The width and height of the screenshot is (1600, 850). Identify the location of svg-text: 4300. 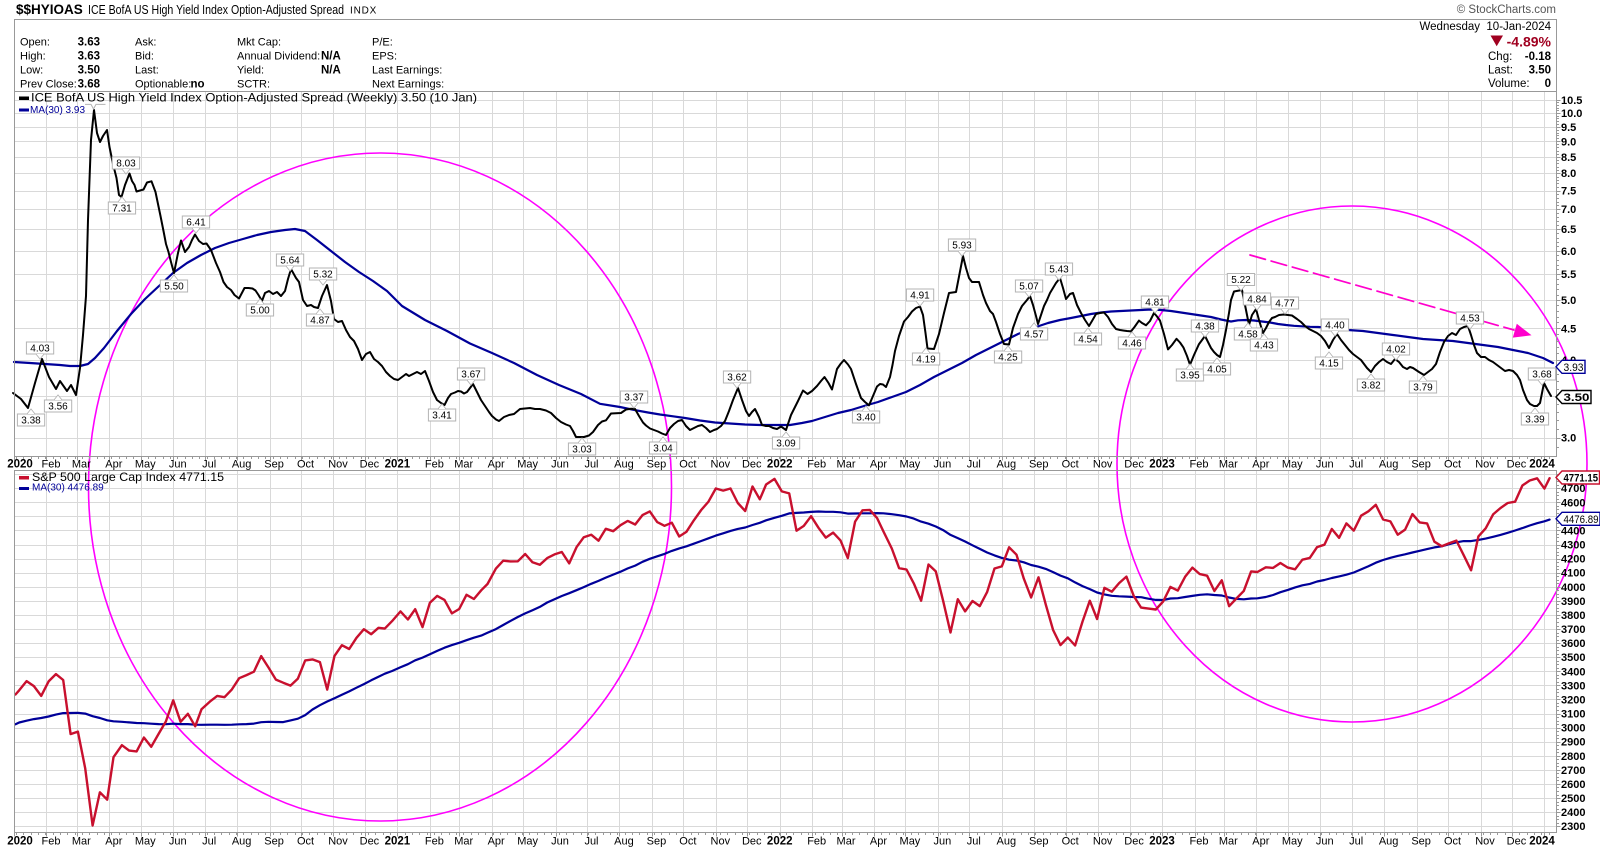
(1573, 546).